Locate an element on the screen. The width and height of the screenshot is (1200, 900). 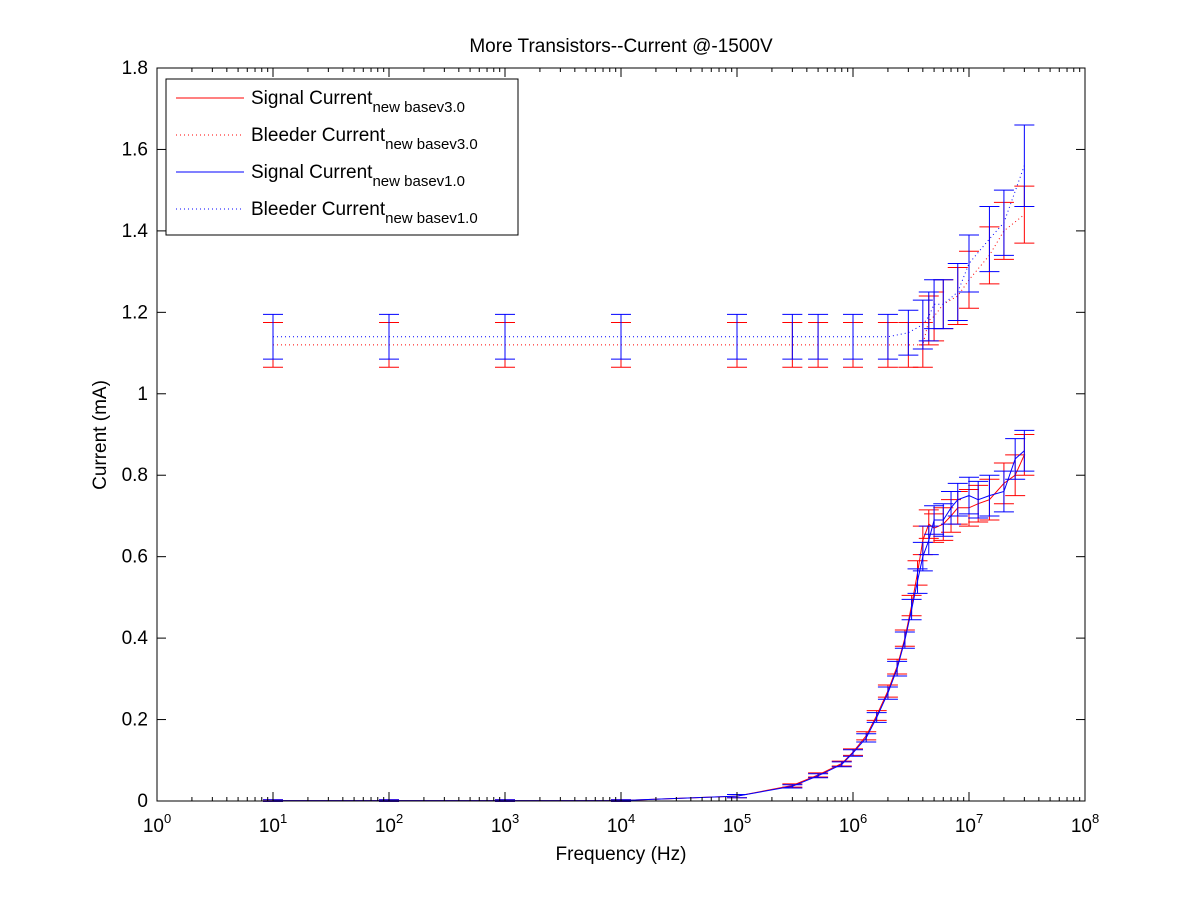
y-tick-label: 1.4 is located at coordinates (135, 231).